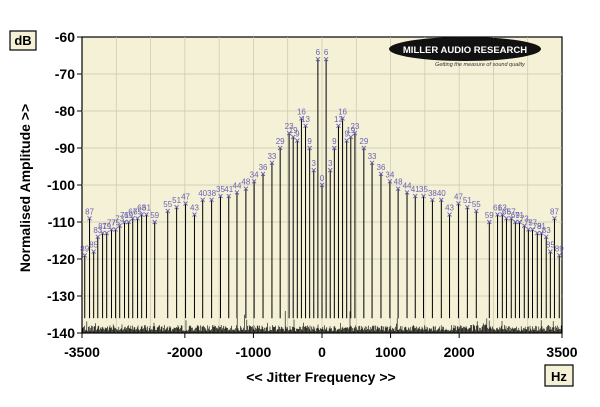 Image resolution: width=600 pixels, height=407 pixels. Describe the element at coordinates (263, 167) in the screenshot. I see `peak-label: 36` at that location.